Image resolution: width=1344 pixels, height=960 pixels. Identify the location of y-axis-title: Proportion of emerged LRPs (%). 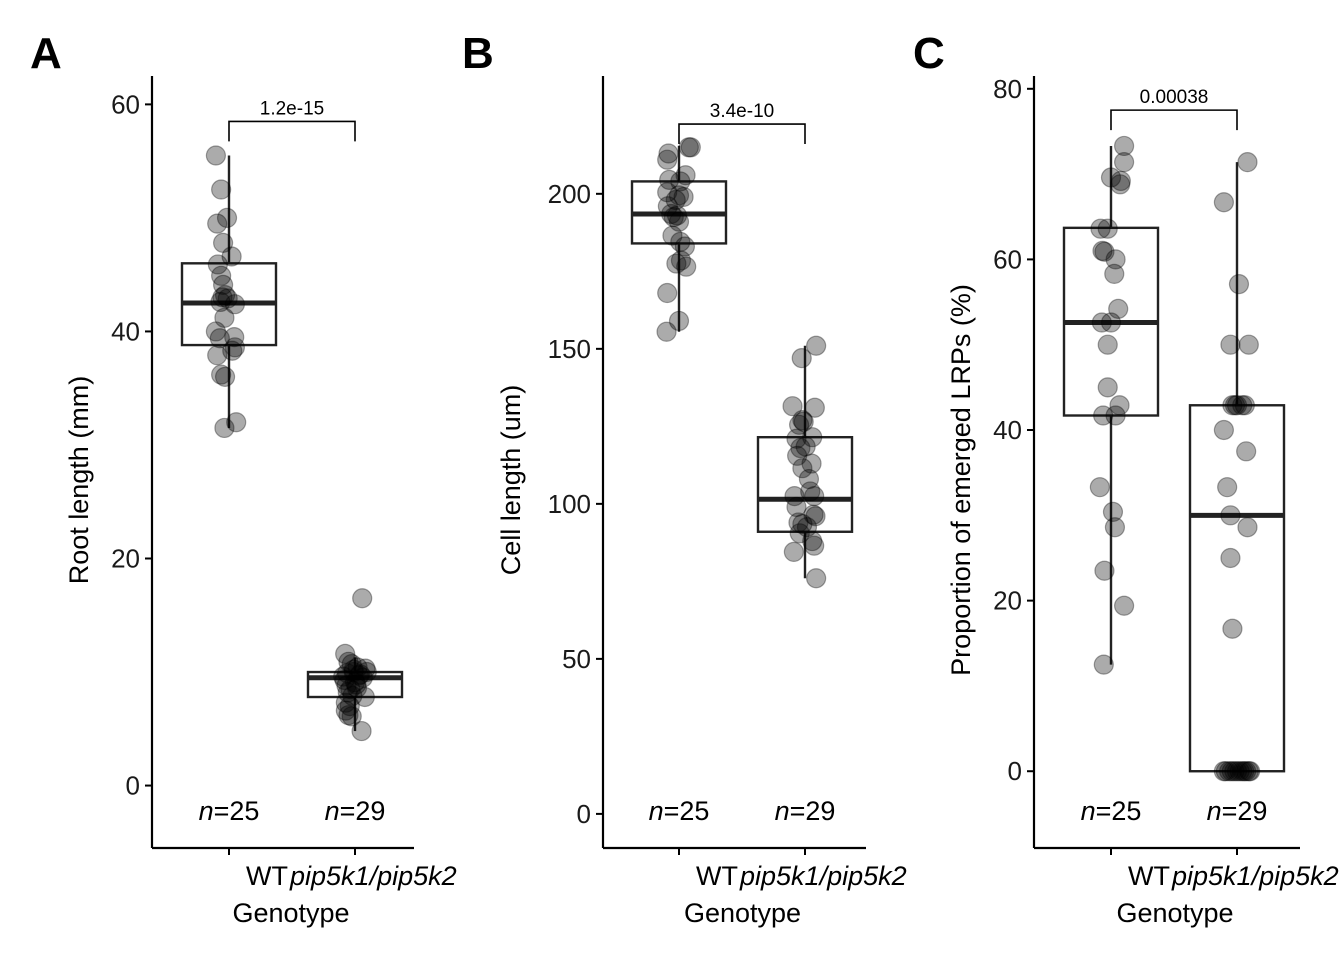
(961, 480).